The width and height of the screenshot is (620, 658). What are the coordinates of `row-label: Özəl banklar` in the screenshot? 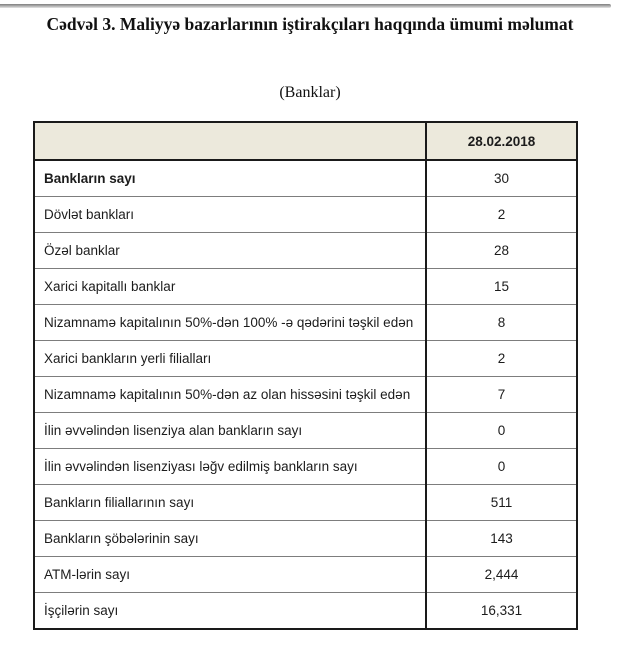 It's located at (231, 249).